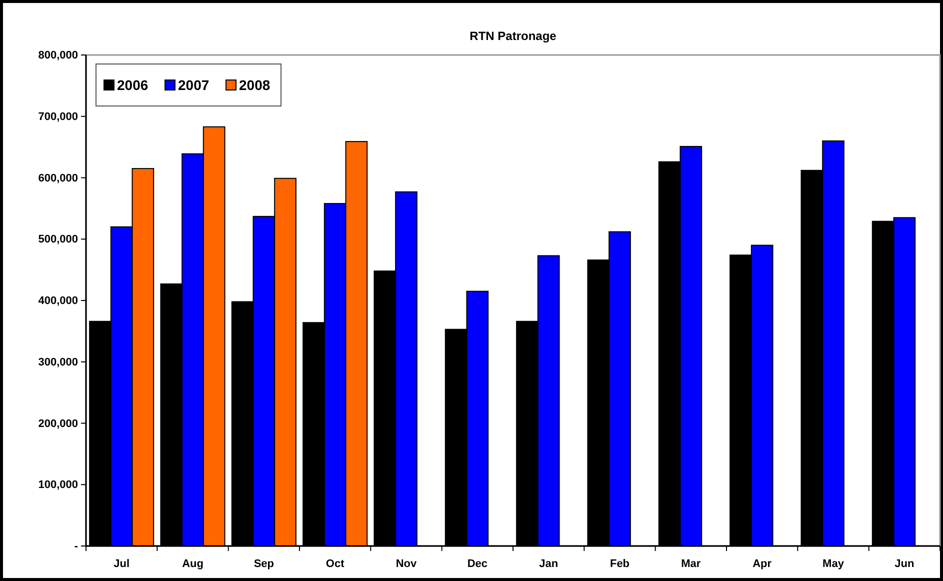  What do you see at coordinates (122, 564) in the screenshot?
I see `x-tick-label: Jul` at bounding box center [122, 564].